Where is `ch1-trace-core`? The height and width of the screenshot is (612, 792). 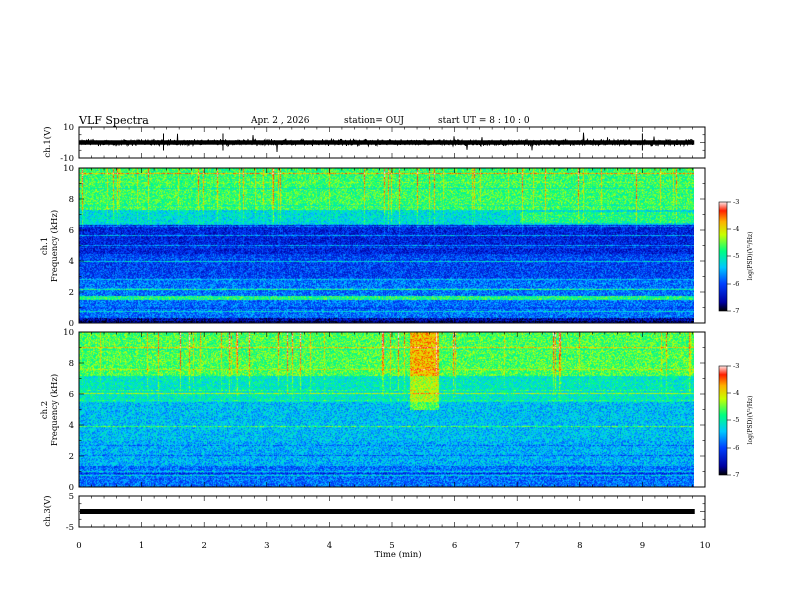 ch1-trace-core is located at coordinates (387, 142).